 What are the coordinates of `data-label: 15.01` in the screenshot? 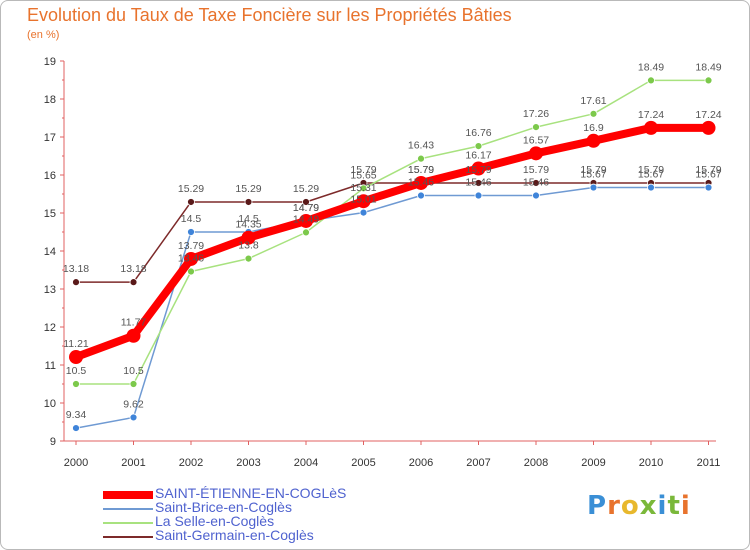 It's located at (363, 200).